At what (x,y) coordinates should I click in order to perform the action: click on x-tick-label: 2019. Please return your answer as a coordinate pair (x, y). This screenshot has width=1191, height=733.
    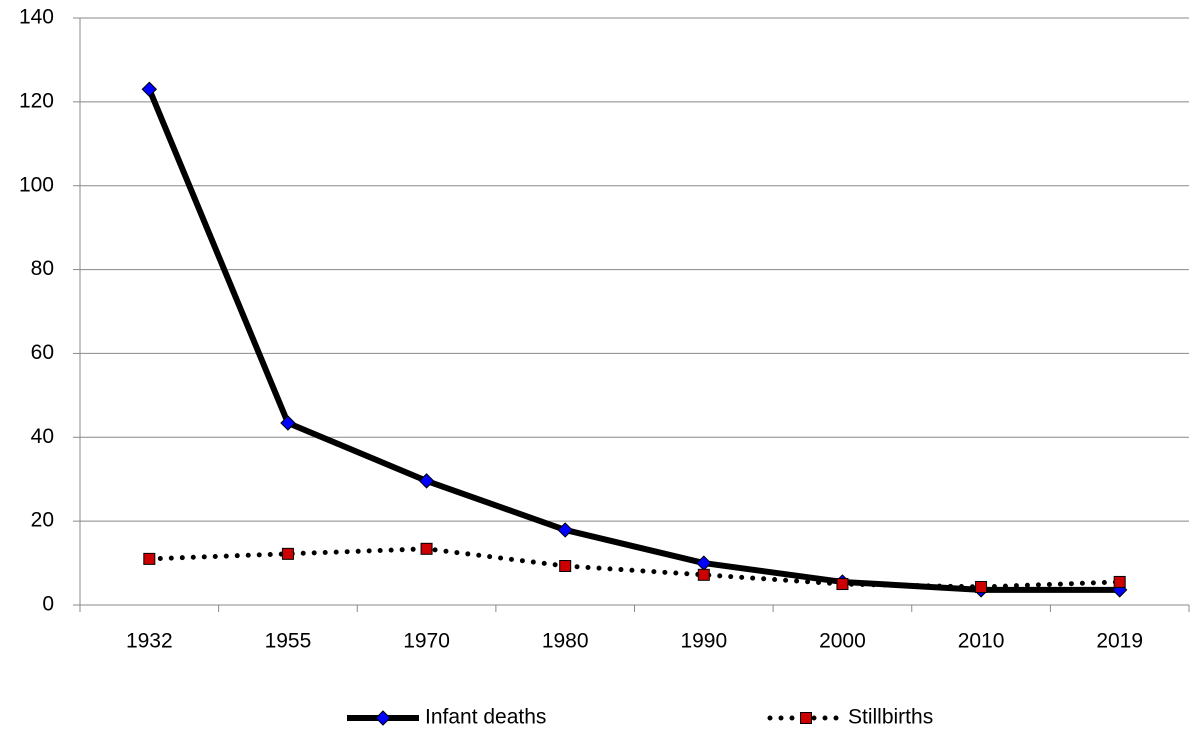
    Looking at the image, I should click on (1119, 641).